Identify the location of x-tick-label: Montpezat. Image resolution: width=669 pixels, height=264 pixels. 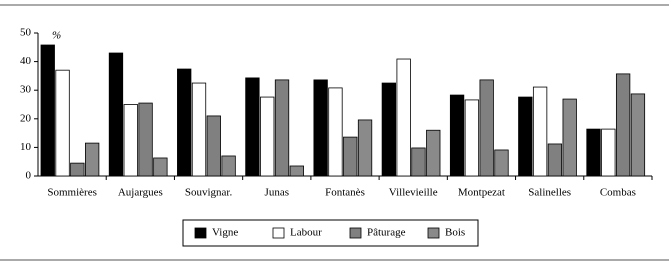
(481, 193).